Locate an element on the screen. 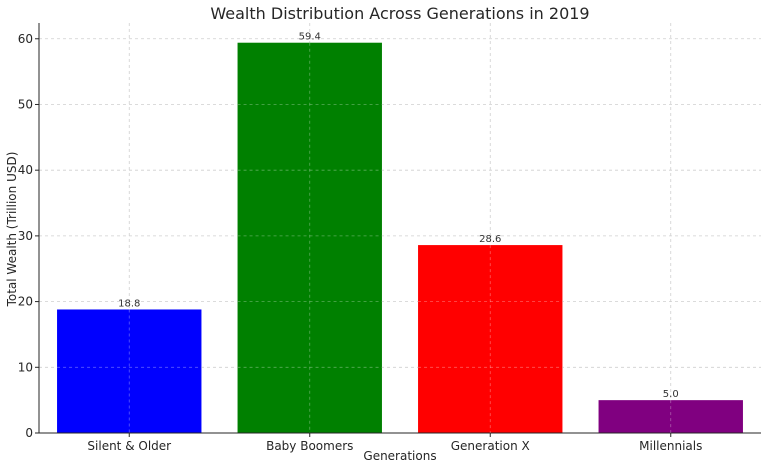 The image size is (768, 473). x-tick-label: Generation X is located at coordinates (490, 446).